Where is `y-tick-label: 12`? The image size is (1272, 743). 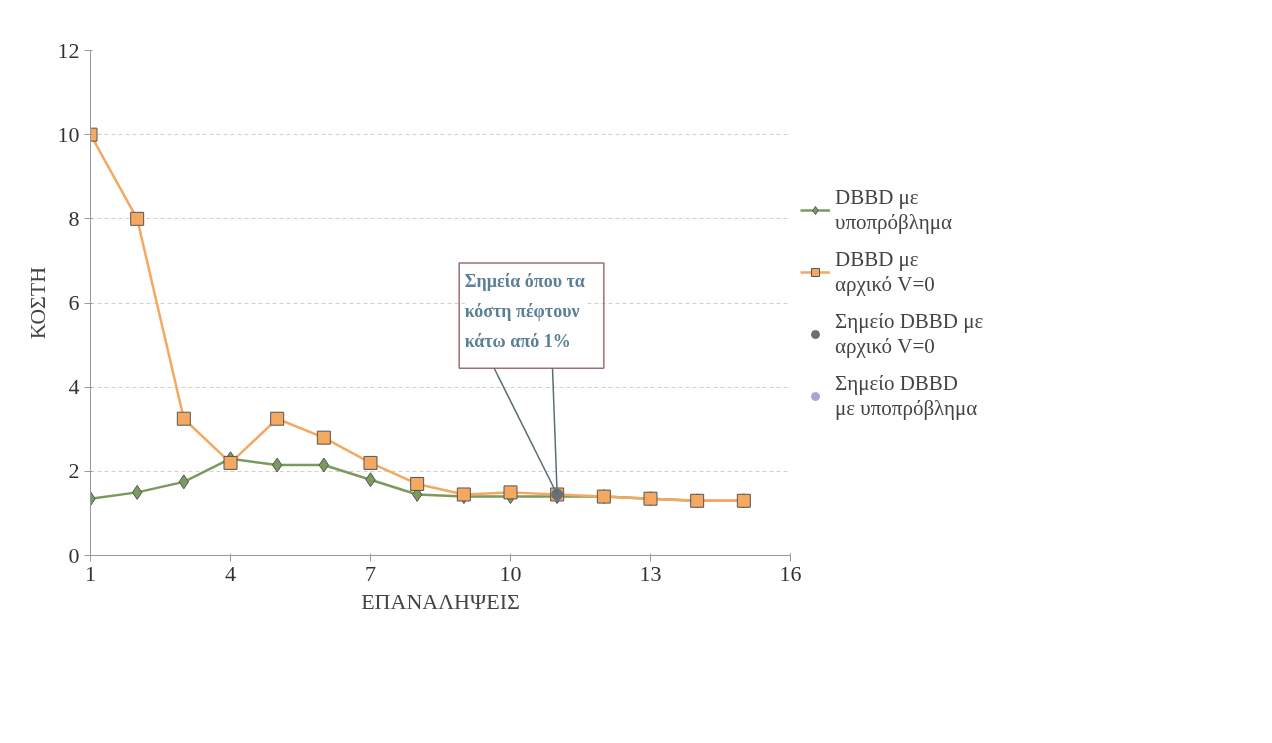
y-tick-label: 12 is located at coordinates (68, 50).